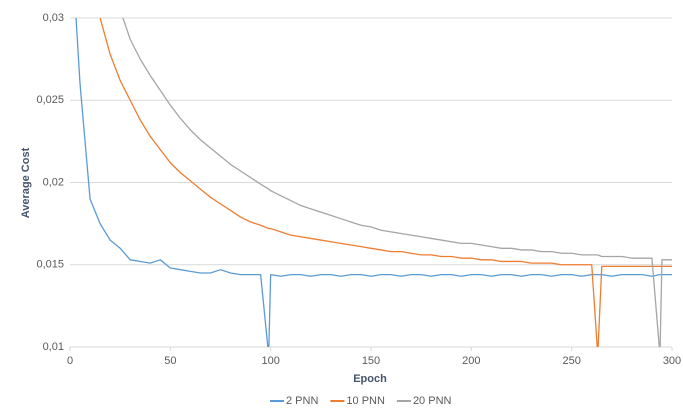 The width and height of the screenshot is (683, 412). Describe the element at coordinates (571, 361) in the screenshot. I see `x-tick-label: 250` at that location.